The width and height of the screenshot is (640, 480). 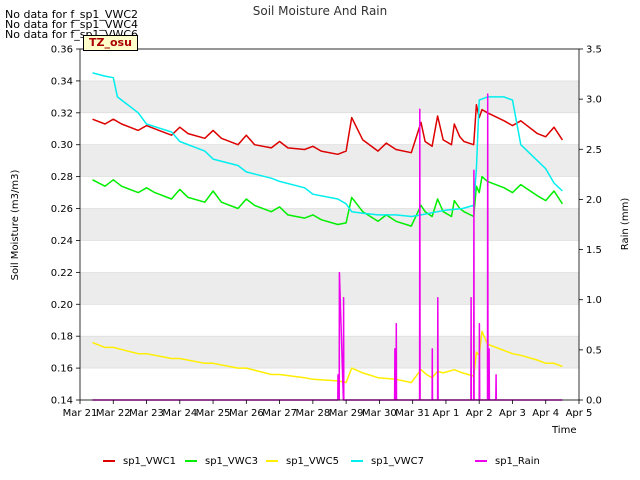 What do you see at coordinates (625, 224) in the screenshot?
I see `y2-axis-label: Rain (mm)` at bounding box center [625, 224].